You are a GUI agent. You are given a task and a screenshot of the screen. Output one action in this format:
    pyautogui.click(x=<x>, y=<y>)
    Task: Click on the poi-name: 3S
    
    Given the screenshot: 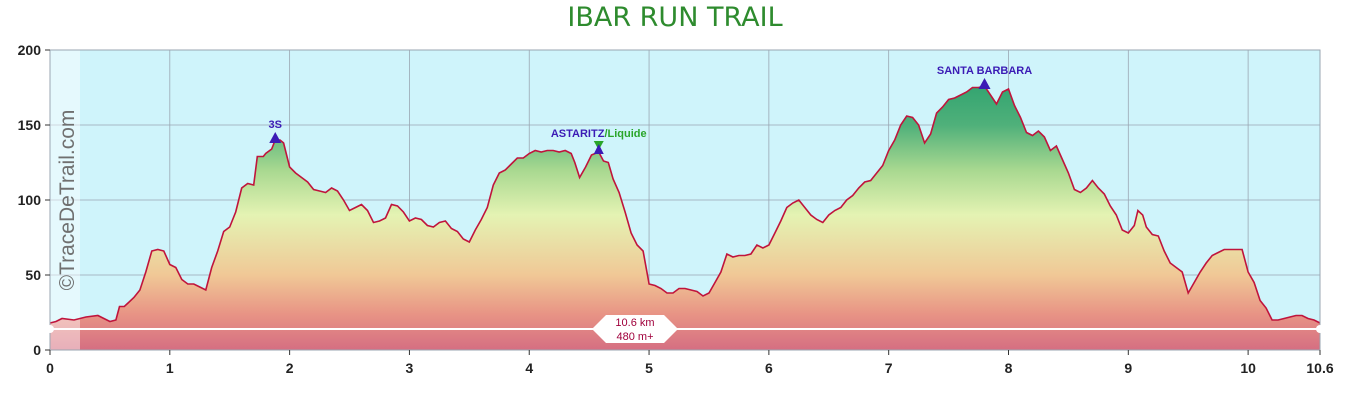 What is the action you would take?
    pyautogui.click(x=275, y=125)
    